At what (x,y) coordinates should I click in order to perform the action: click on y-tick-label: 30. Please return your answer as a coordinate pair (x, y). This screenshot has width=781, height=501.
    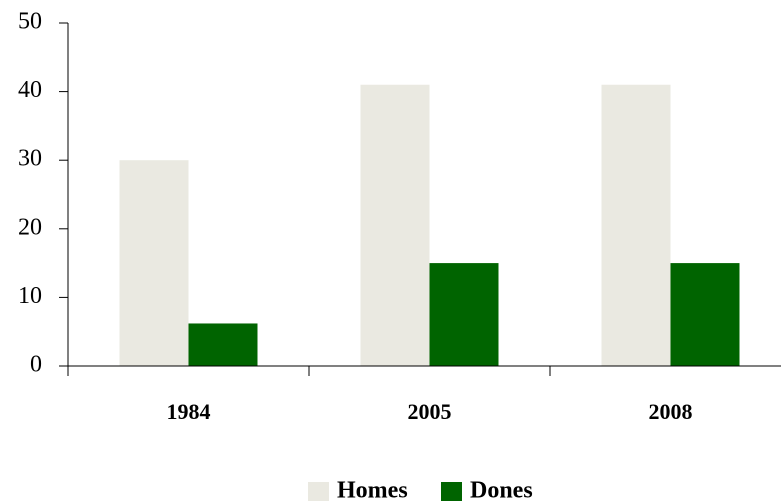
    Looking at the image, I should click on (30, 159).